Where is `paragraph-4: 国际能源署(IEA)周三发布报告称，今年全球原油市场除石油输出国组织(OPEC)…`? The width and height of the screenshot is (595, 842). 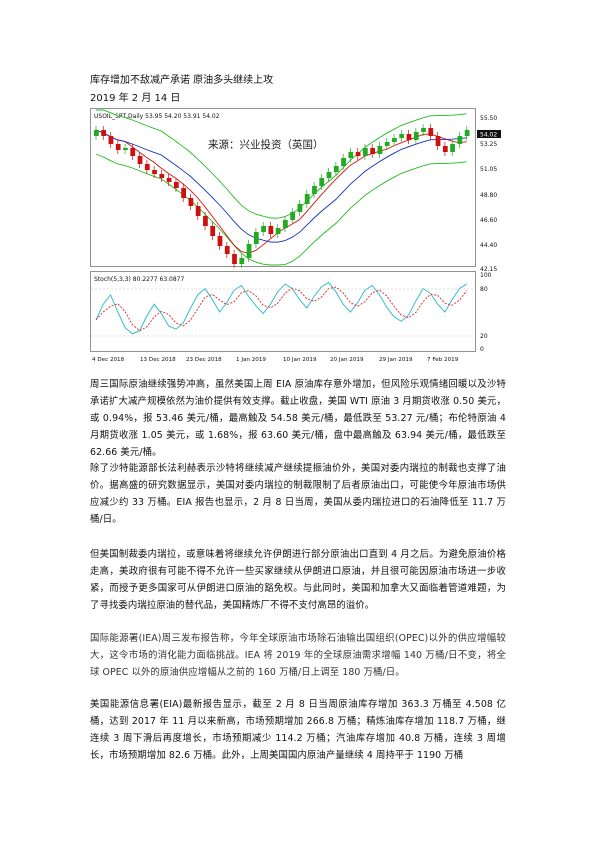
paragraph-4: 国际能源署(IEA)周三发布报告称，今年全球原油市场除石油输出国组织(OPEC)… is located at coordinates (298, 655).